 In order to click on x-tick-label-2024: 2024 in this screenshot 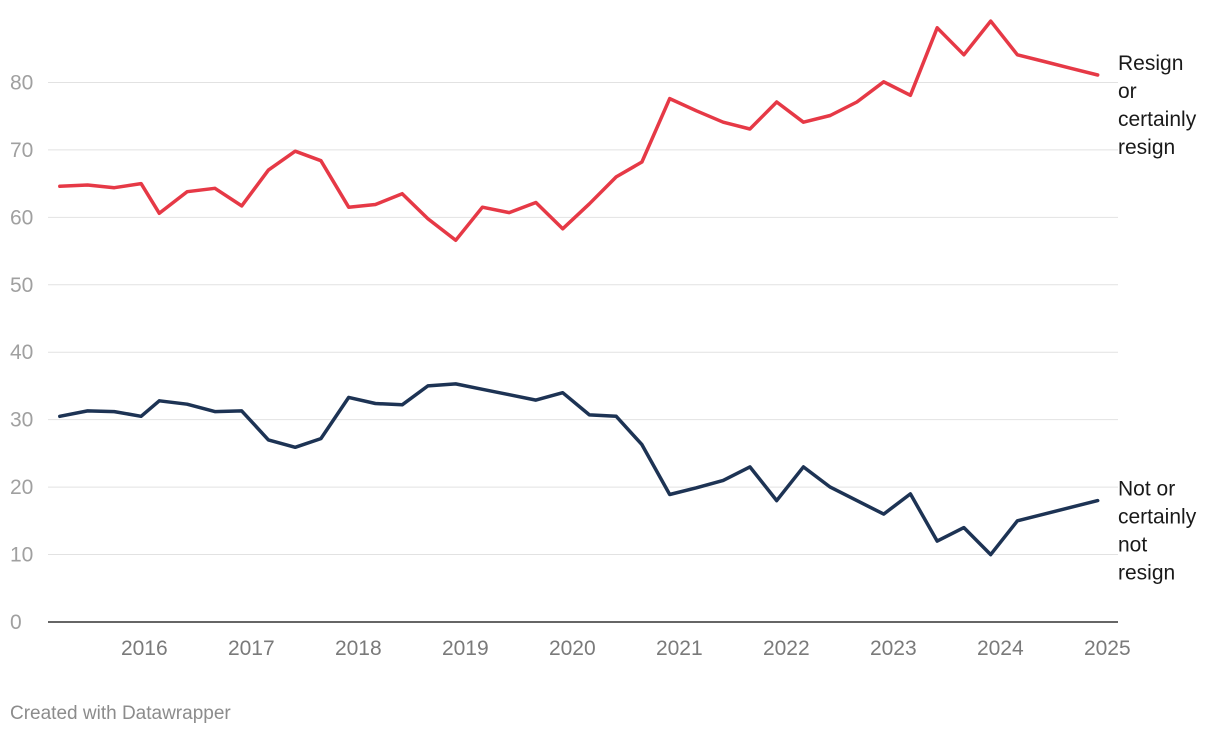, I will do `click(1000, 648)`.